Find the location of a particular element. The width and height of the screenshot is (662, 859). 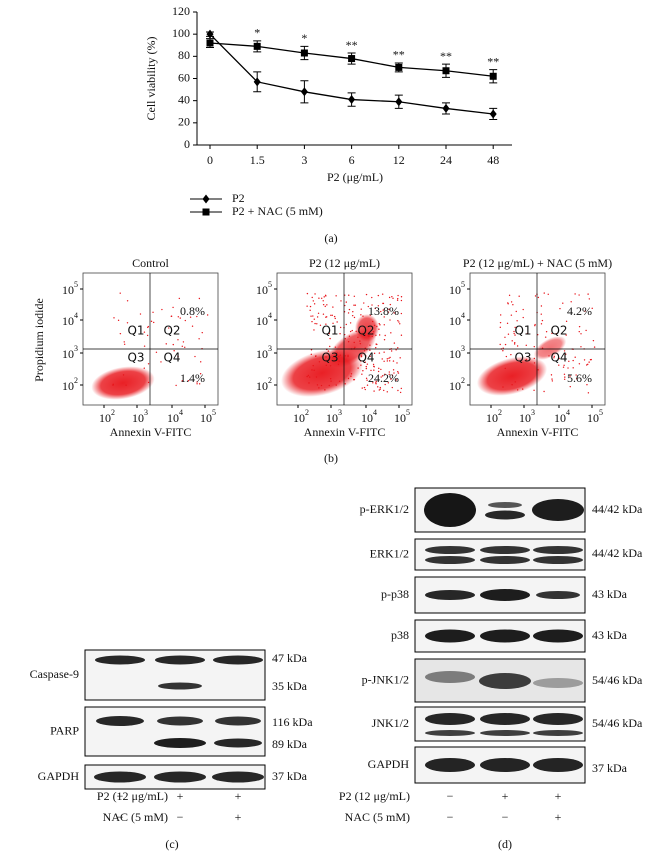

panel-label: (c) is located at coordinates (171, 844).